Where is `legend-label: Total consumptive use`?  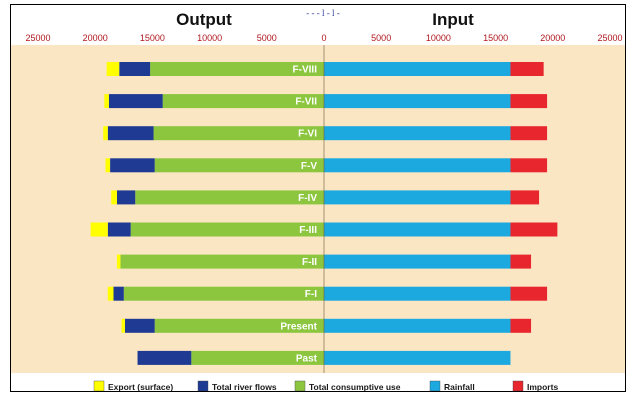
legend-label: Total consumptive use is located at coordinates (355, 386).